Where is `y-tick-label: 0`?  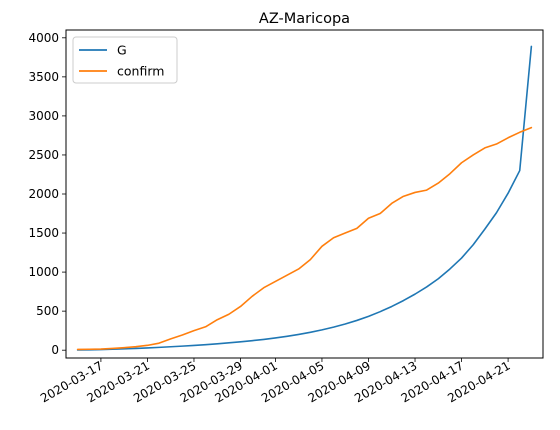
y-tick-label: 0 is located at coordinates (55, 350).